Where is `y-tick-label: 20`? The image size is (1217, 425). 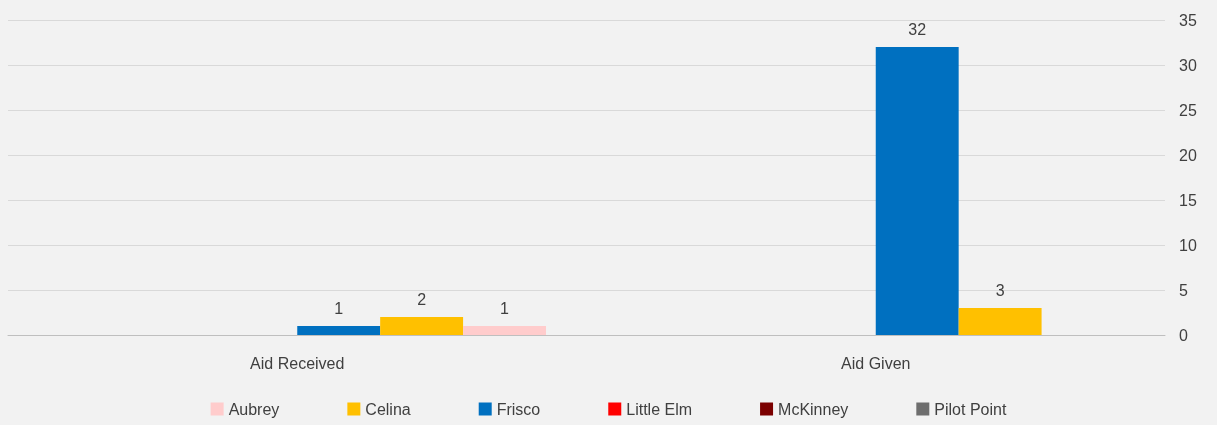
y-tick-label: 20 is located at coordinates (1188, 155).